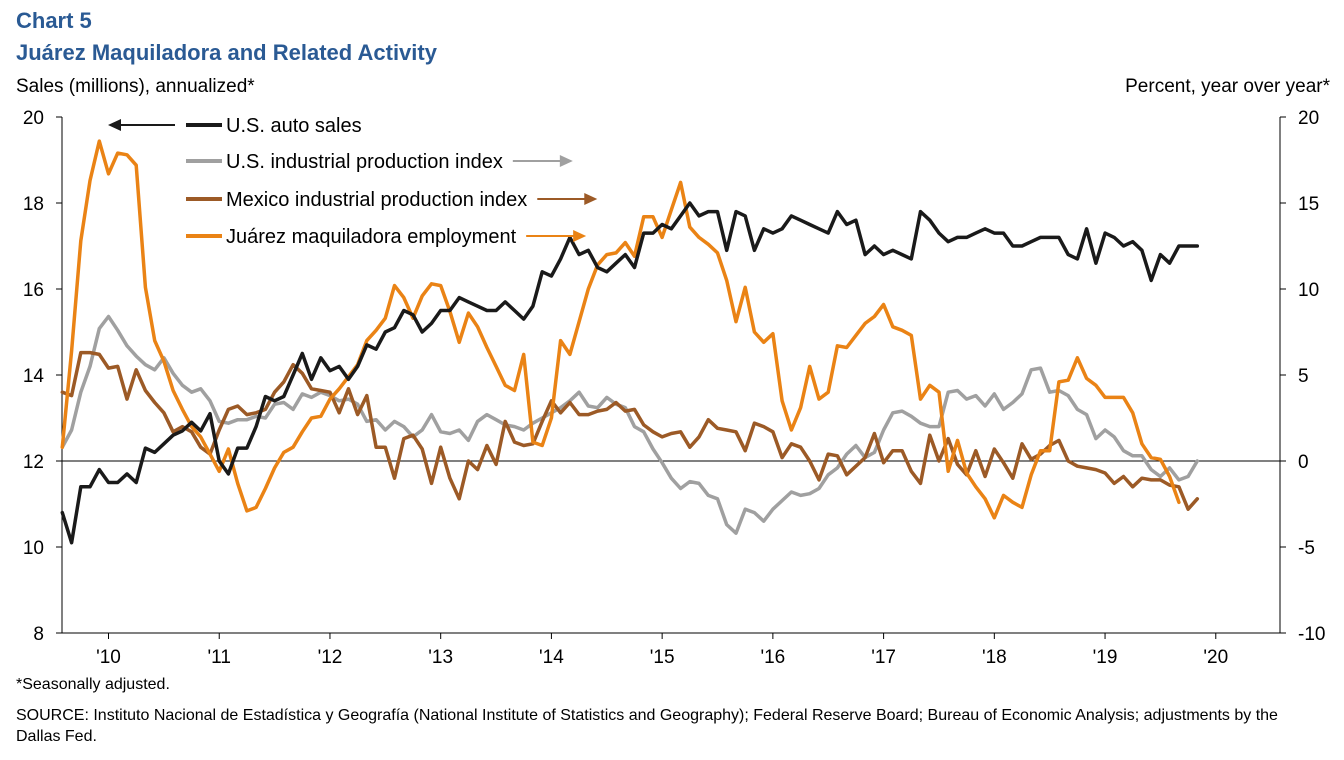 Image resolution: width=1344 pixels, height=760 pixels. I want to click on left-tick-label: 14, so click(34, 376).